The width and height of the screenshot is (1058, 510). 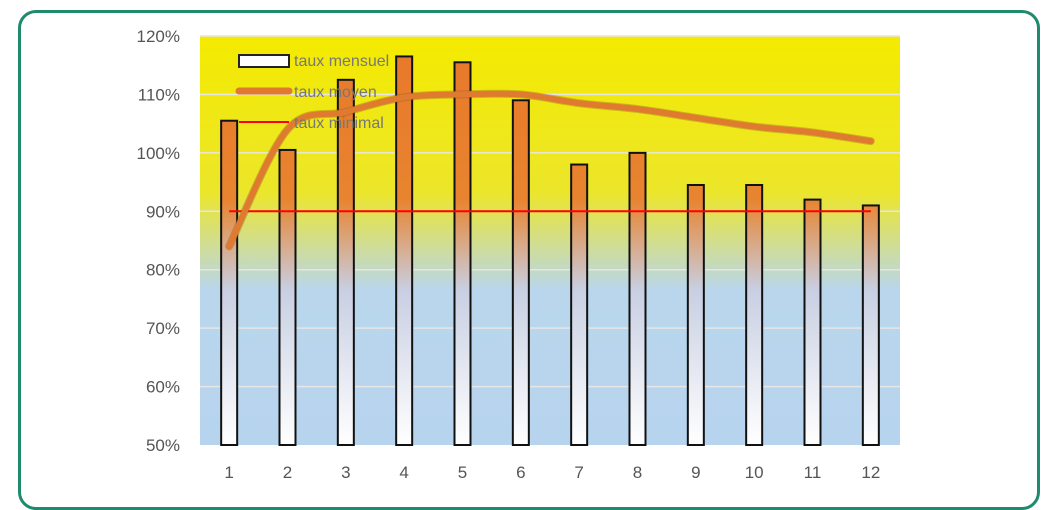 I want to click on x-tick-label: 7, so click(x=578, y=472).